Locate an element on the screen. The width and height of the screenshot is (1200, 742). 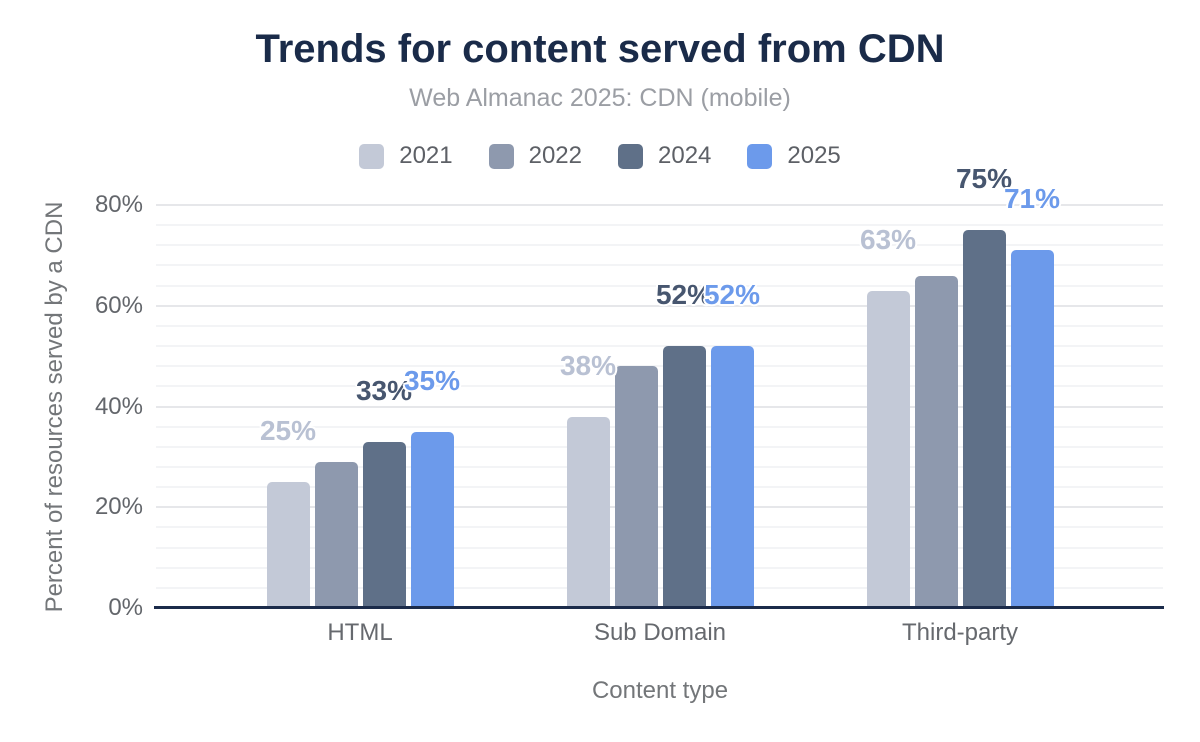
chart-title: Trends for content served from CDN is located at coordinates (600, 49).